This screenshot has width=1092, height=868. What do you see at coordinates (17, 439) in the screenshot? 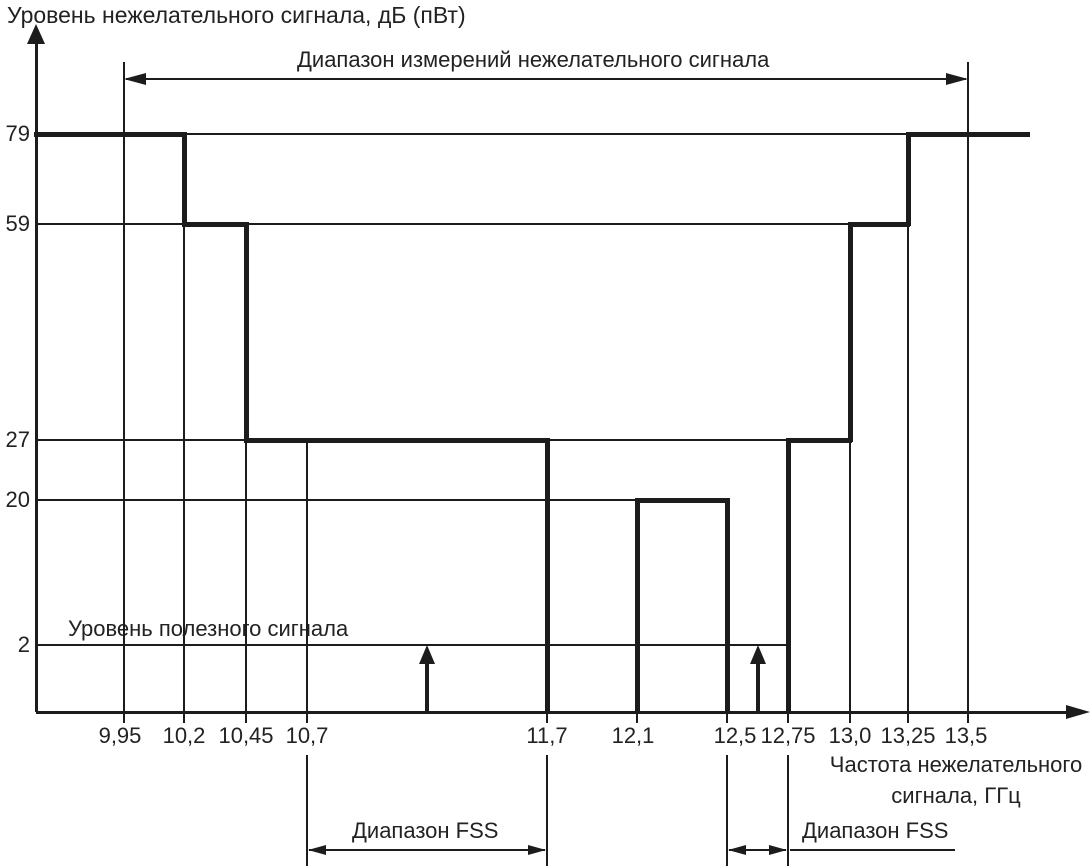
I see `y-tick-label-27: 27` at bounding box center [17, 439].